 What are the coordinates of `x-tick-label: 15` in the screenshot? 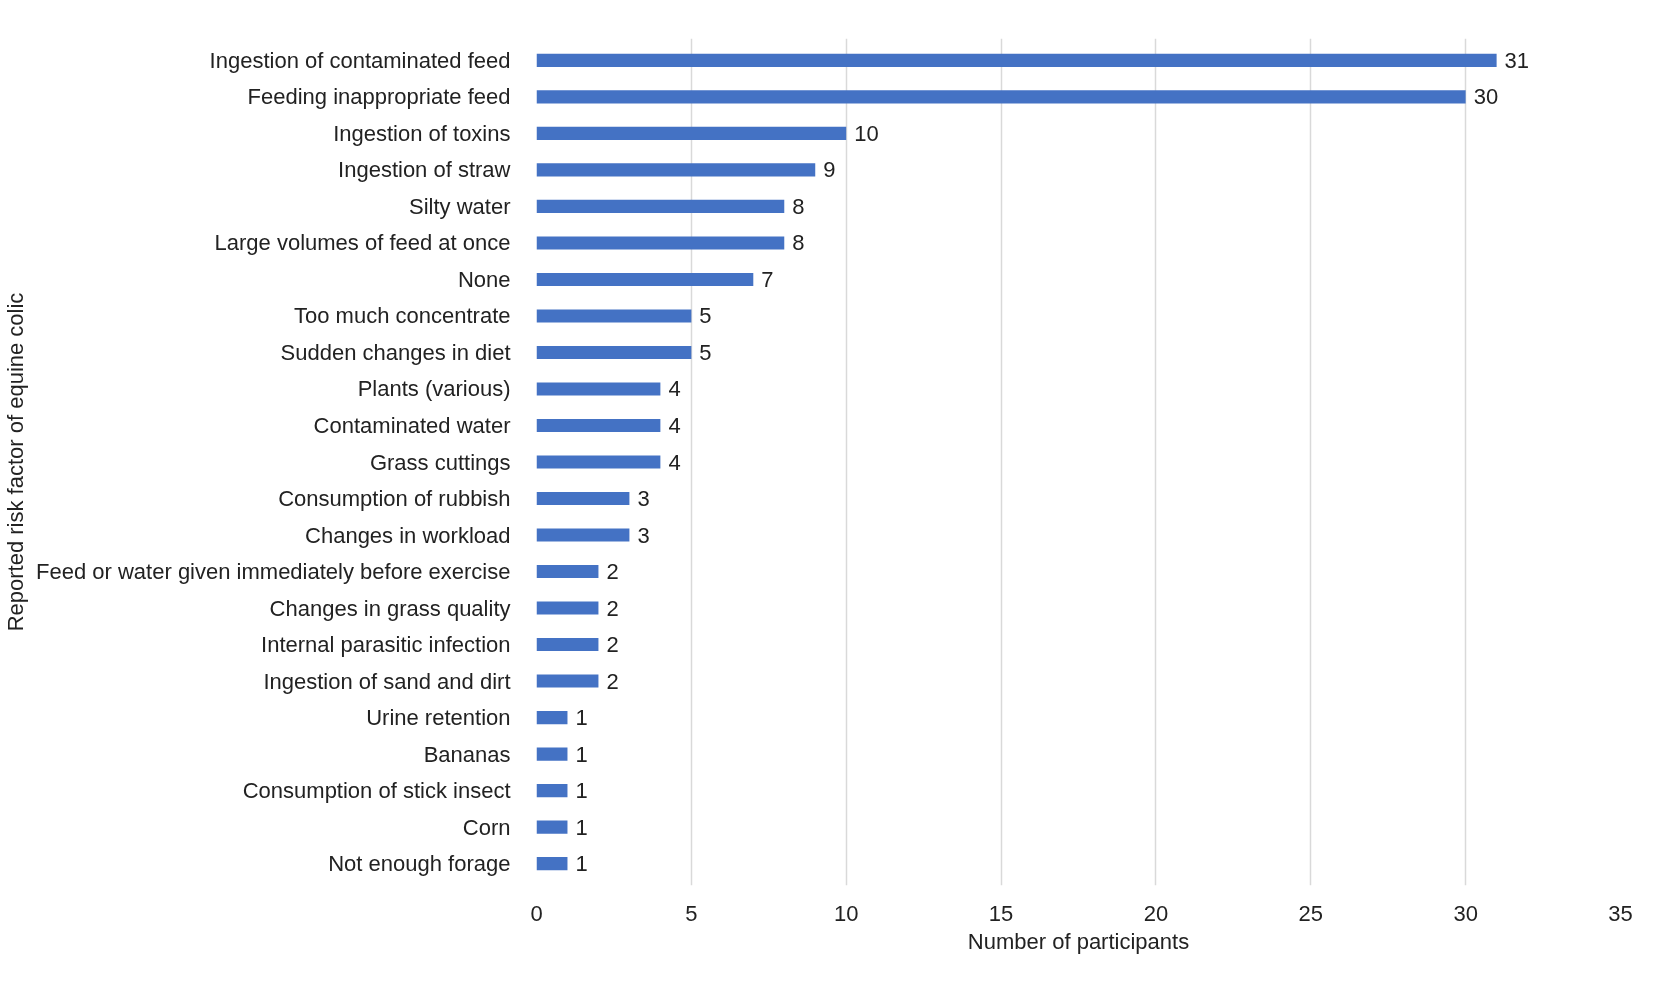 It's located at (1001, 913).